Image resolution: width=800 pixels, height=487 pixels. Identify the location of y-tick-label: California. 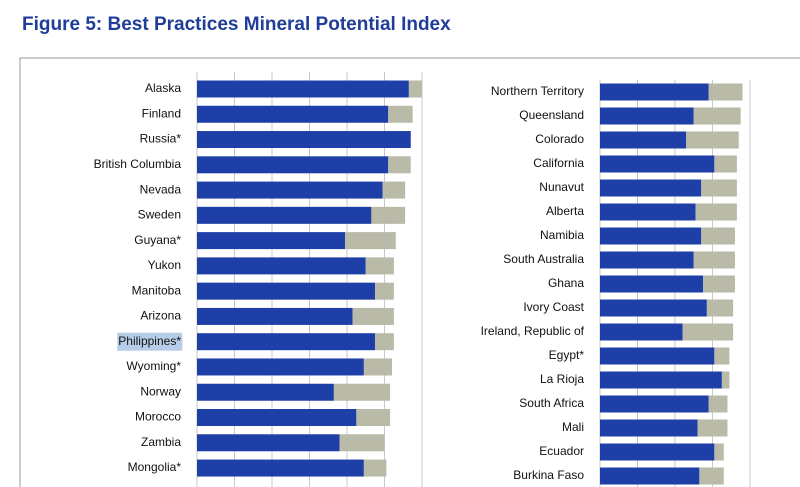
(558, 163).